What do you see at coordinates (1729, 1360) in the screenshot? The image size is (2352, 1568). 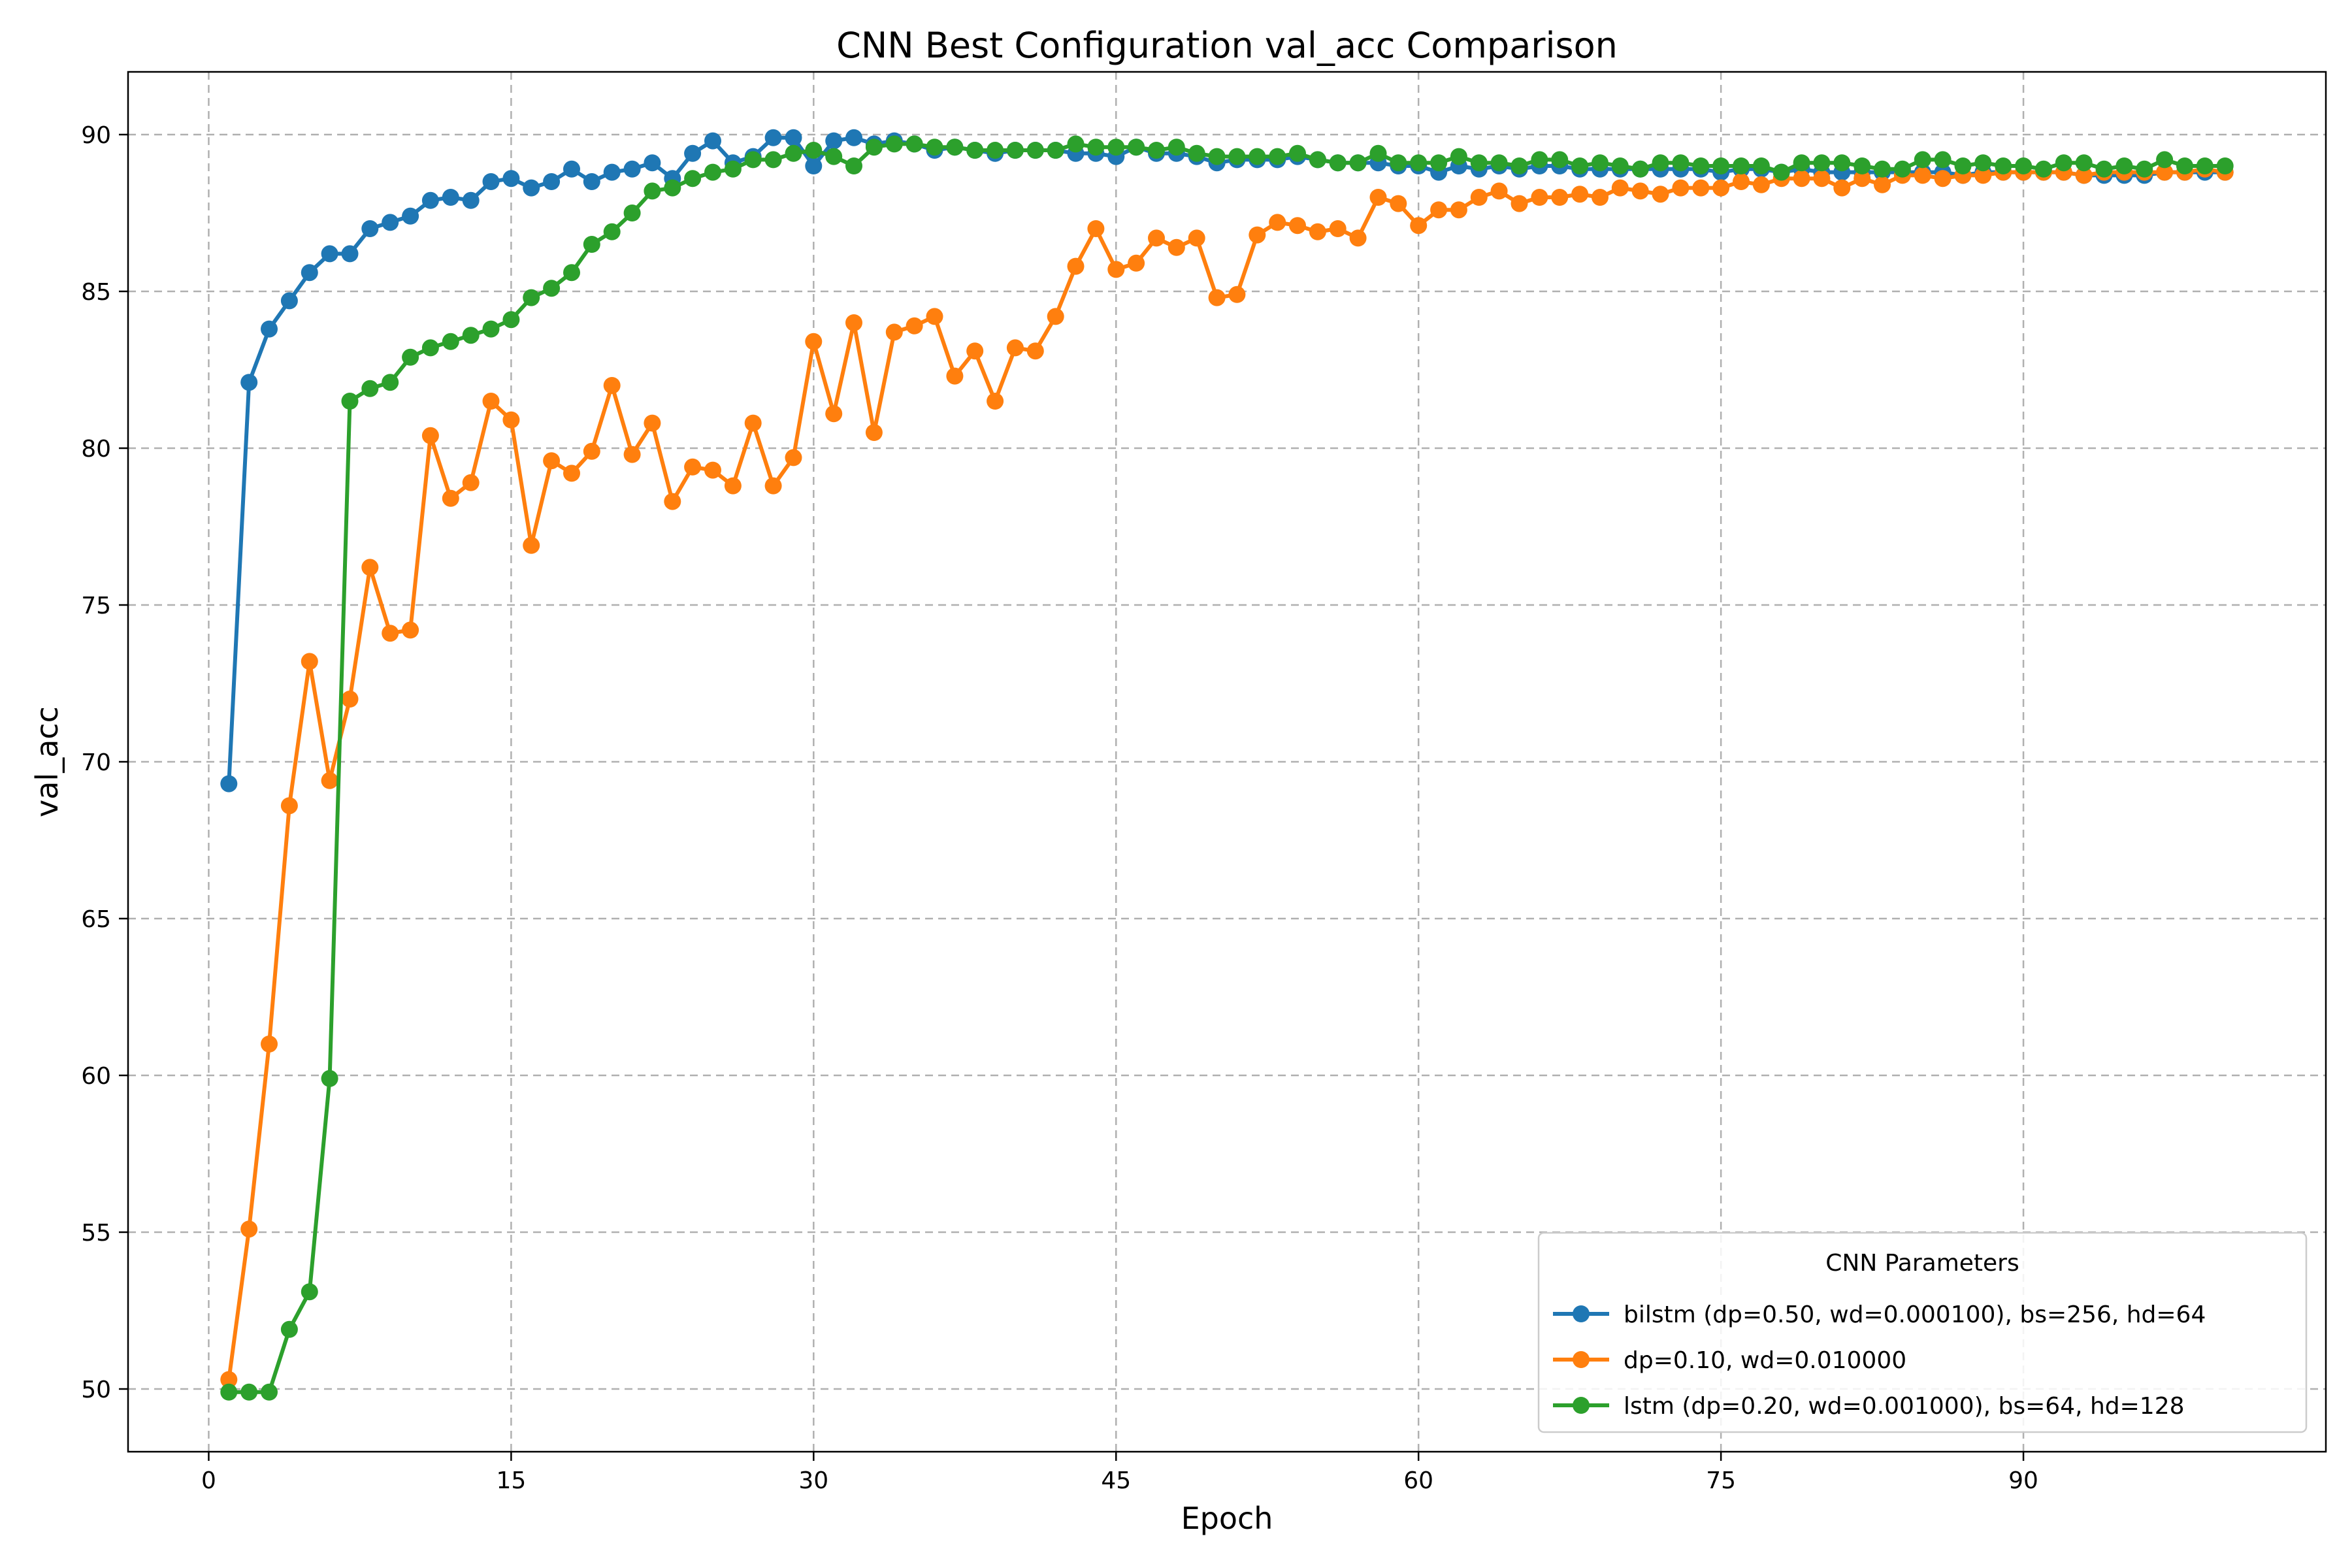 I see `legend-item: dp=0.10, wd=0.010000` at bounding box center [1729, 1360].